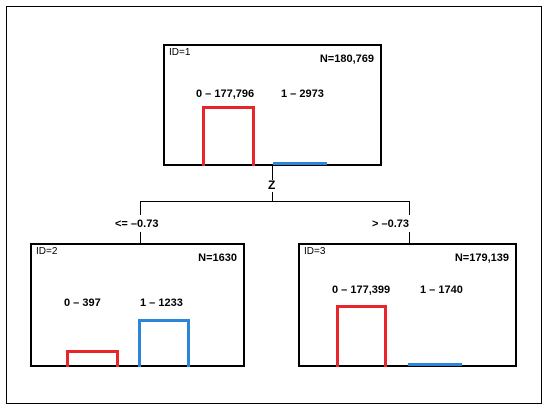 This screenshot has height=412, width=550. Describe the element at coordinates (164, 343) in the screenshot. I see `left-class1-bar` at that location.